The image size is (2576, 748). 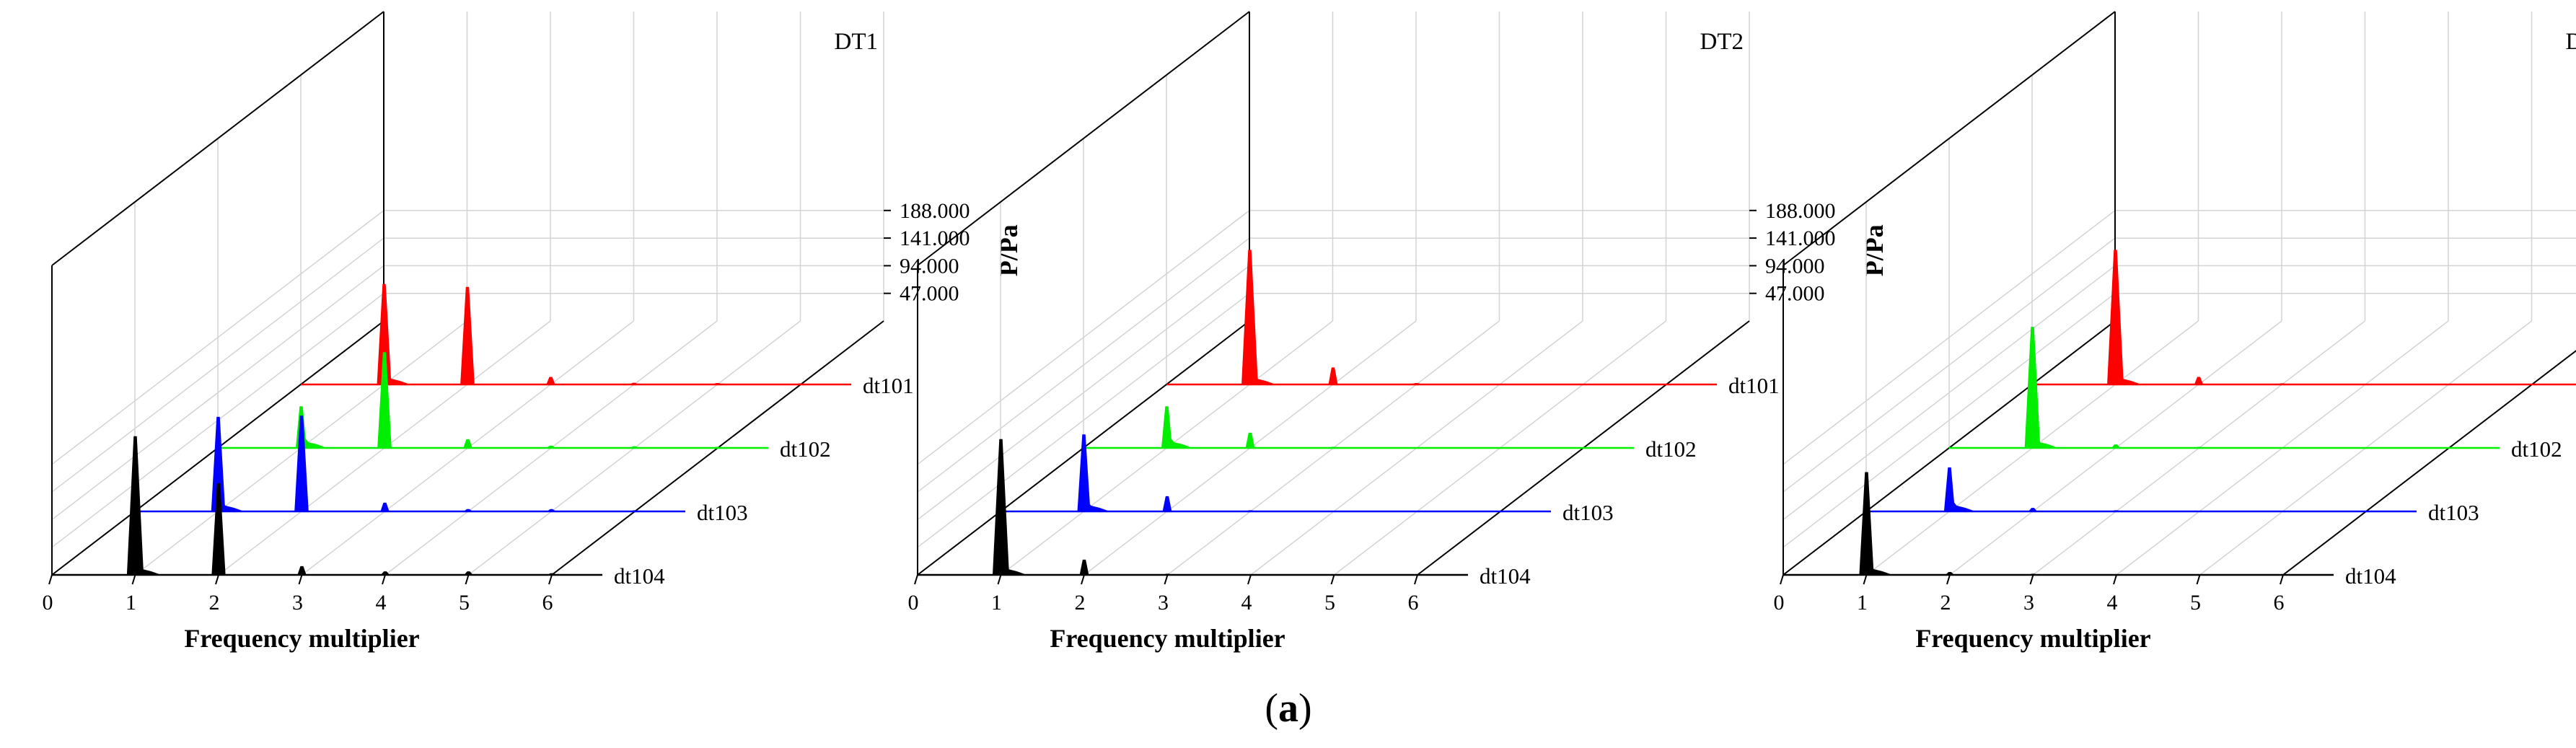 I want to click on series-dt102: dt102, so click(x=2255, y=395).